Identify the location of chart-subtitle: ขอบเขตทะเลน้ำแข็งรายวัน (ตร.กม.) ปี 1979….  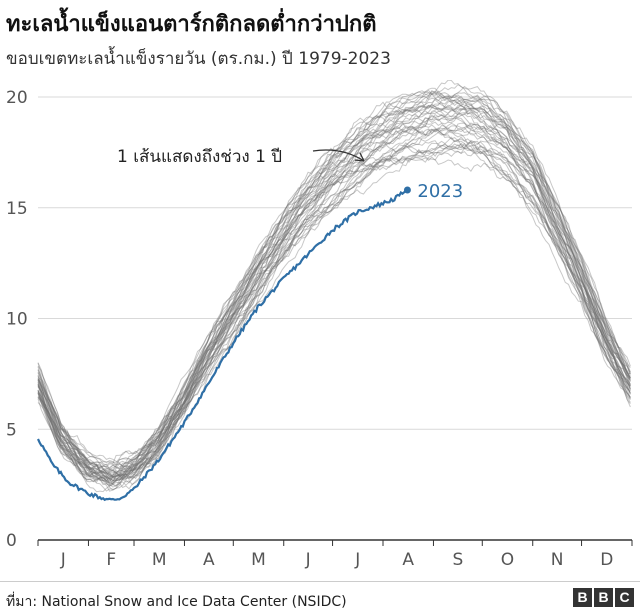
(198, 59).